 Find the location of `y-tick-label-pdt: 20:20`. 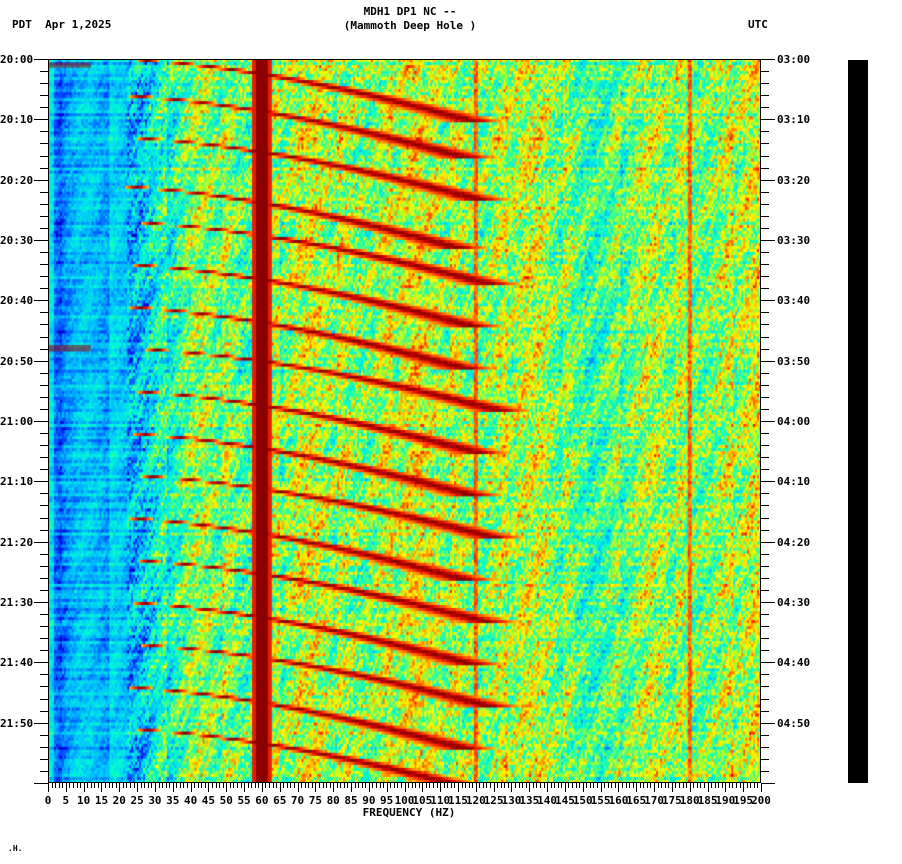

y-tick-label-pdt: 20:20 is located at coordinates (17, 180).